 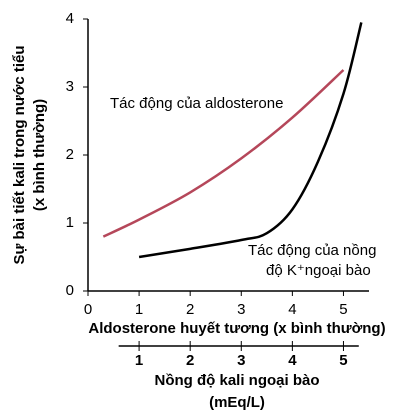 What do you see at coordinates (237, 380) in the screenshot?
I see `x2-axis-label: Nồng độ kali ngoại bào` at bounding box center [237, 380].